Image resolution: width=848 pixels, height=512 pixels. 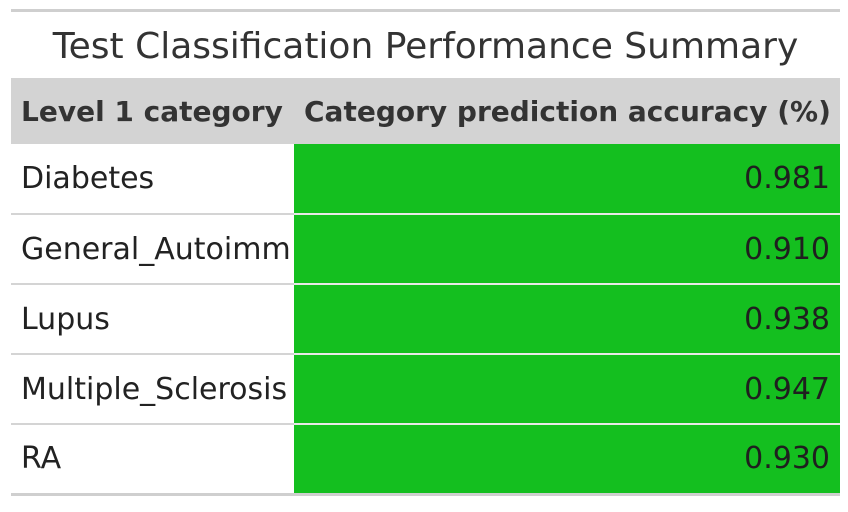 What do you see at coordinates (567, 179) in the screenshot?
I see `accuracy-cell: 0.981` at bounding box center [567, 179].